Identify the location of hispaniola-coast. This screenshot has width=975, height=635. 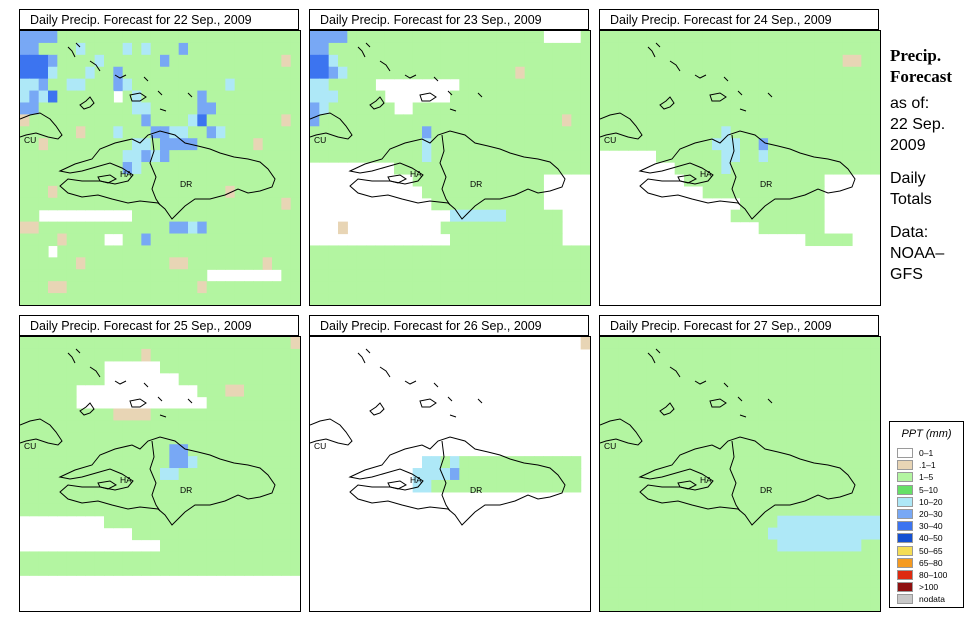
(747, 175).